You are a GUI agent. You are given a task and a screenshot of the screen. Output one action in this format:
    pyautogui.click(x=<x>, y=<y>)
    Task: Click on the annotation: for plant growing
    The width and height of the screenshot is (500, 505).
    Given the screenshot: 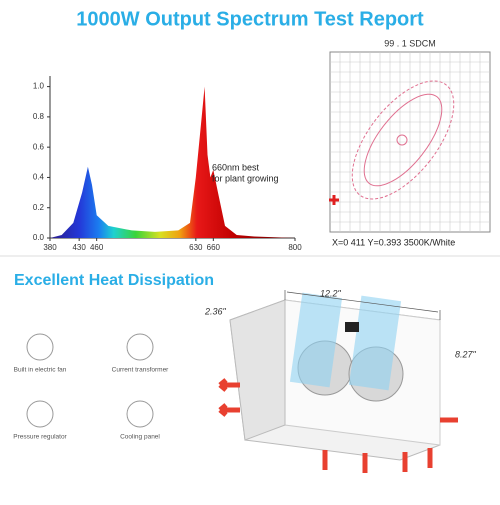 What is the action you would take?
    pyautogui.click(x=245, y=178)
    